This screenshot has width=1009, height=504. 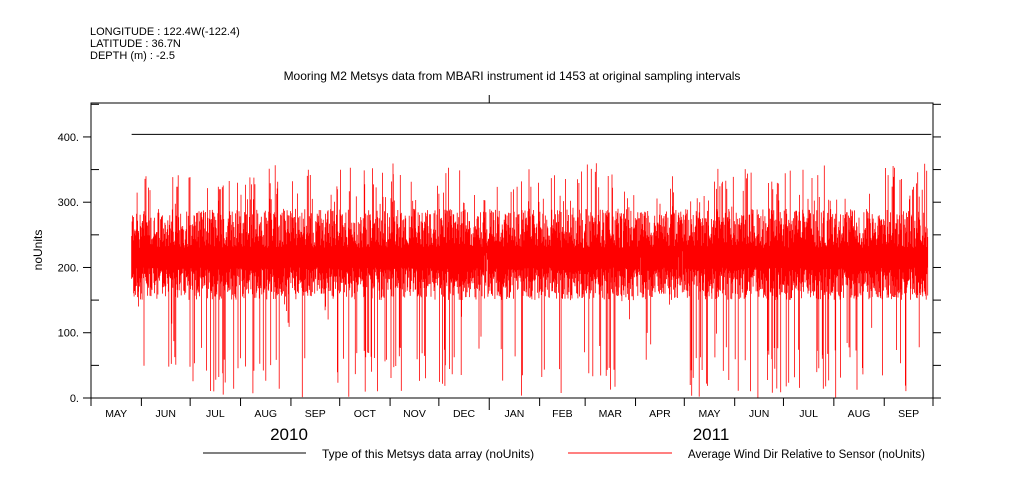 What do you see at coordinates (165, 32) in the screenshot?
I see `longitude-label: LONGITUDE : 122.4W(-122.4)` at bounding box center [165, 32].